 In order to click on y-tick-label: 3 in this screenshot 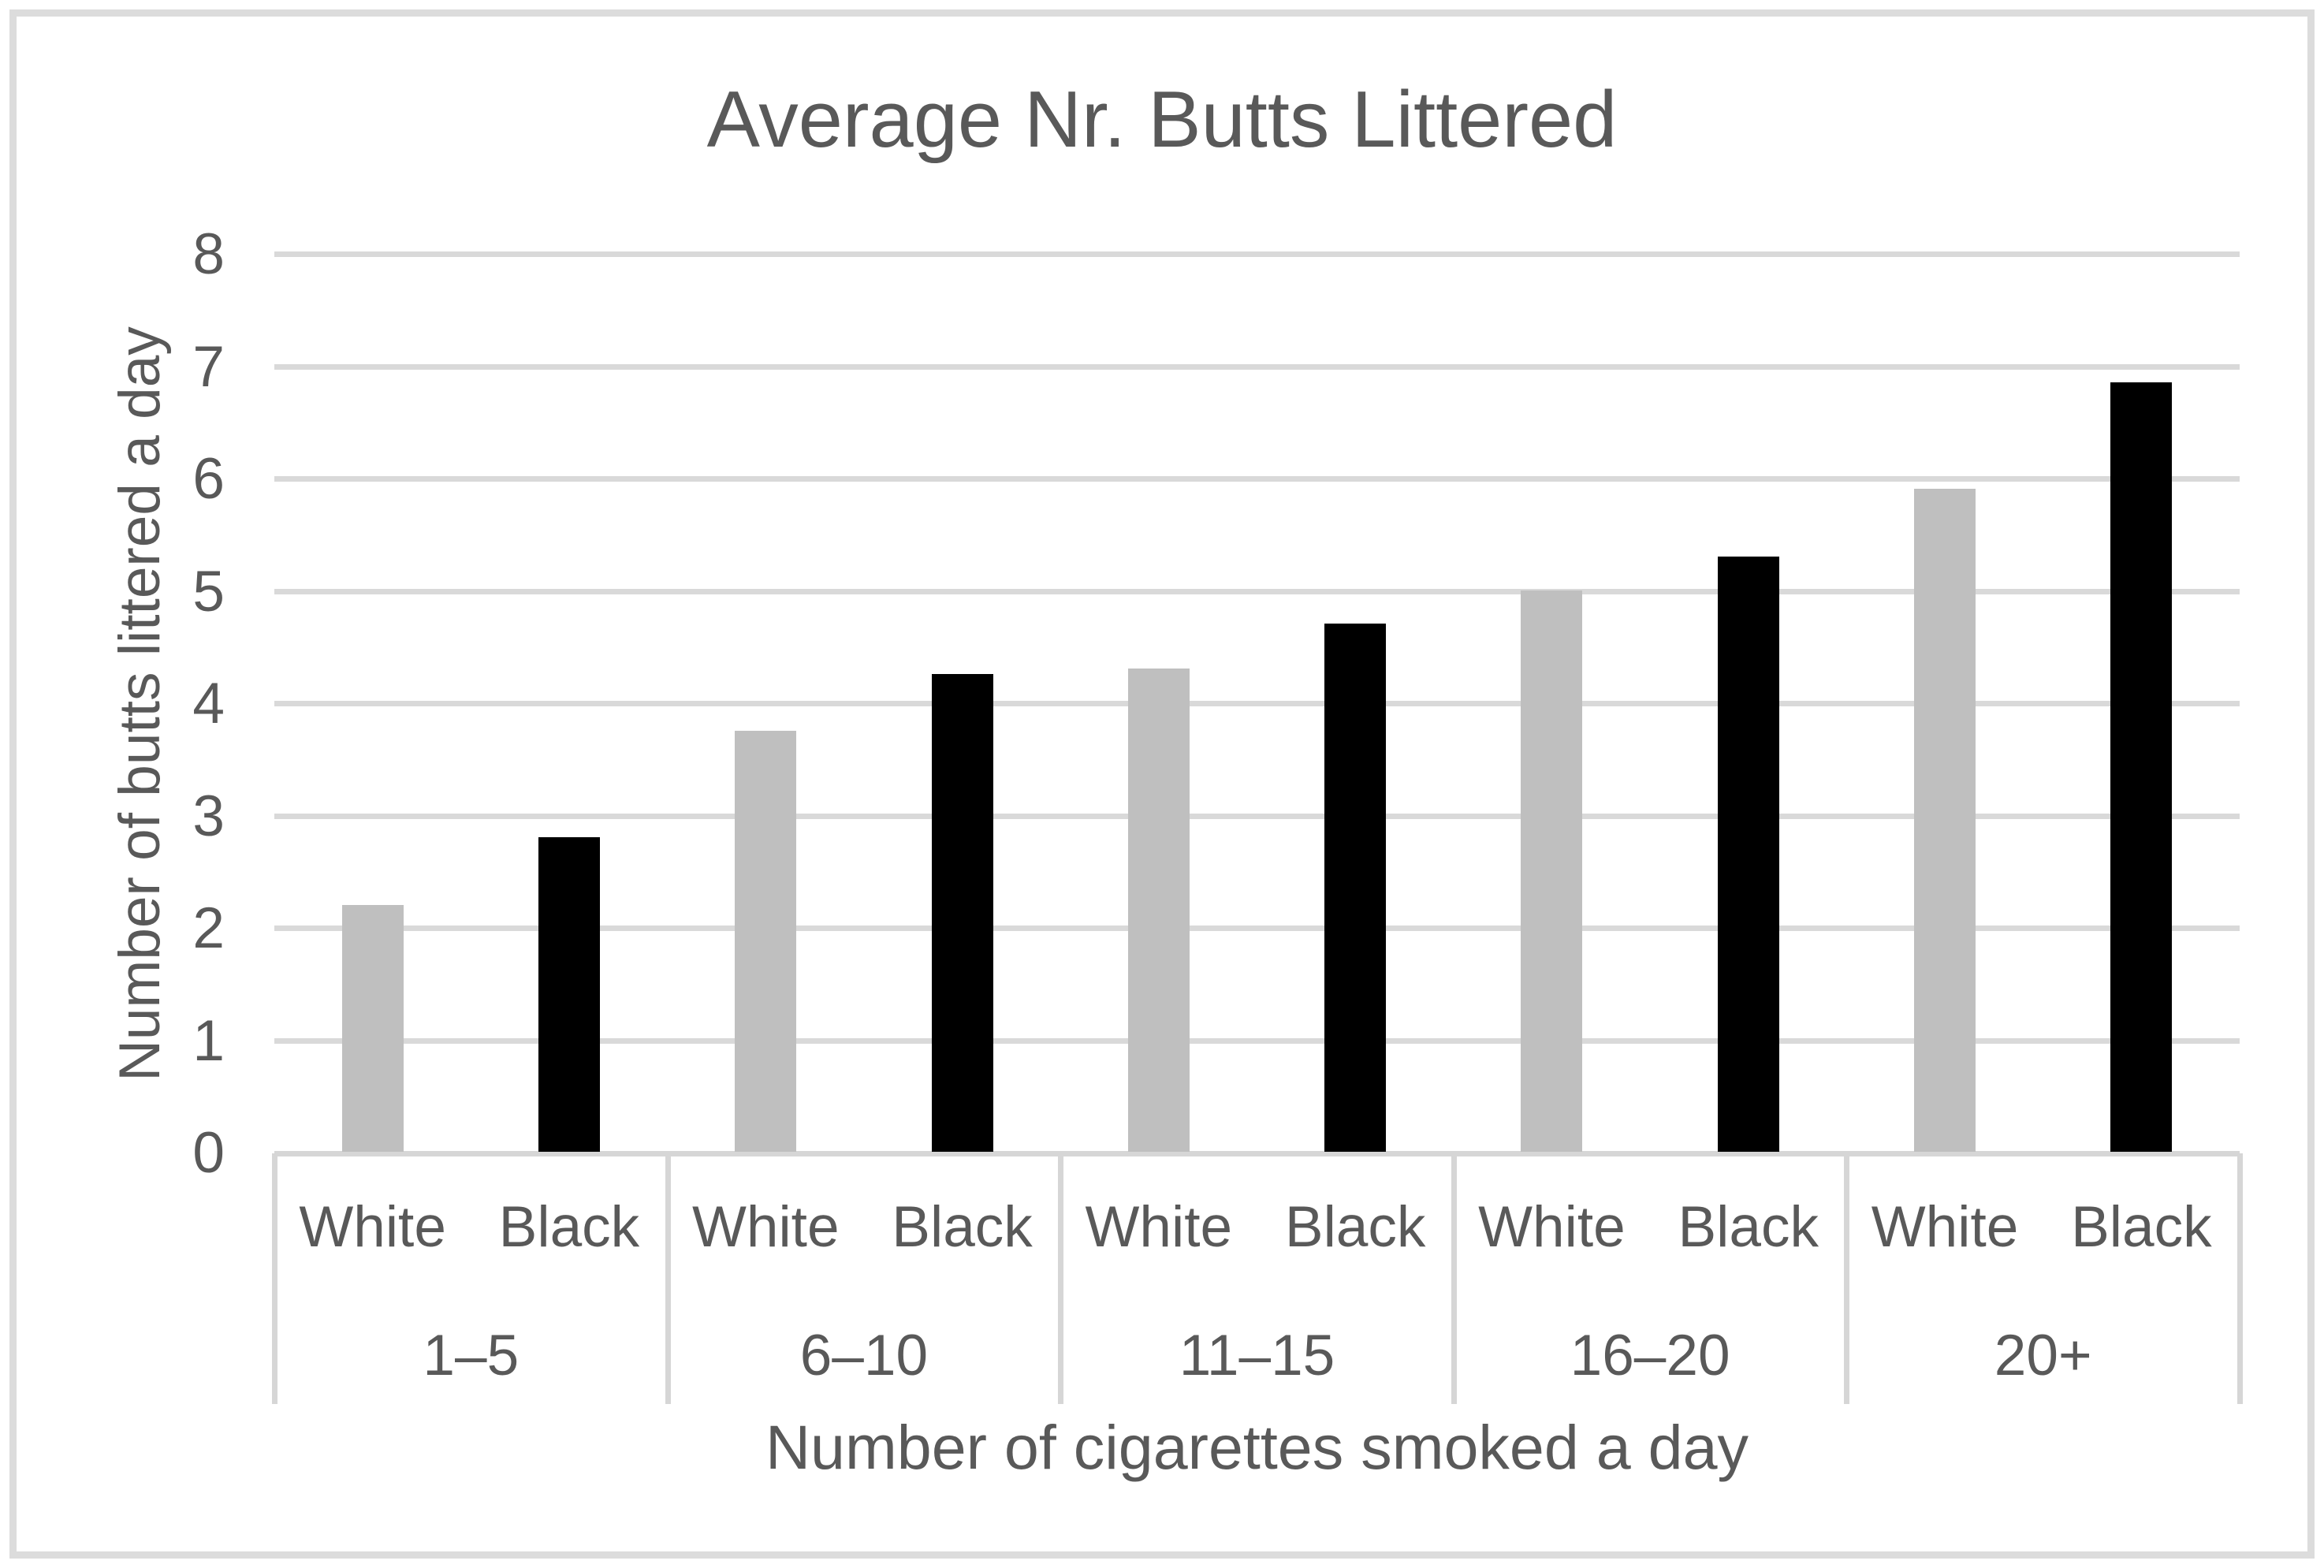, I will do `click(208, 816)`.